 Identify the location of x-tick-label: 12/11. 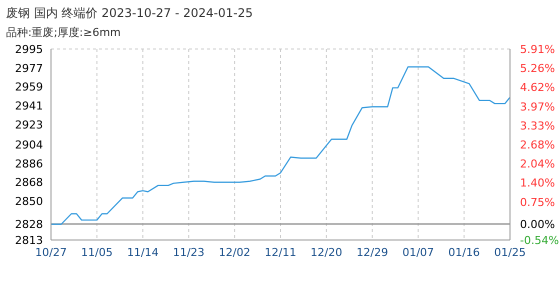
(280, 252).